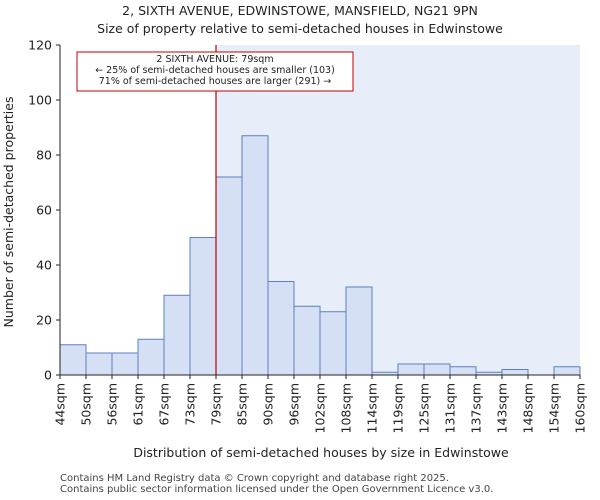  Describe the element at coordinates (281, 328) in the screenshot. I see `bar-90sqm` at that location.